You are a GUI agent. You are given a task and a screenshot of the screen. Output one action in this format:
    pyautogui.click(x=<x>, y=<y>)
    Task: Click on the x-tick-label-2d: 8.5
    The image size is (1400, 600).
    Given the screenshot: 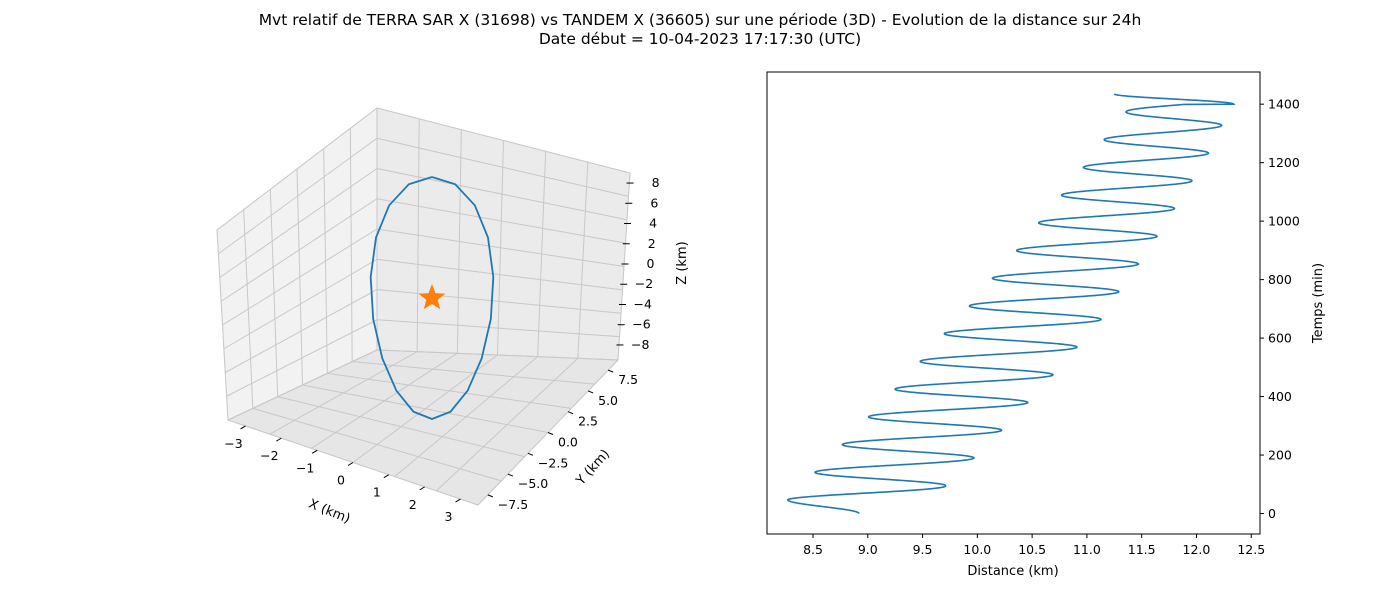 What is the action you would take?
    pyautogui.click(x=813, y=549)
    